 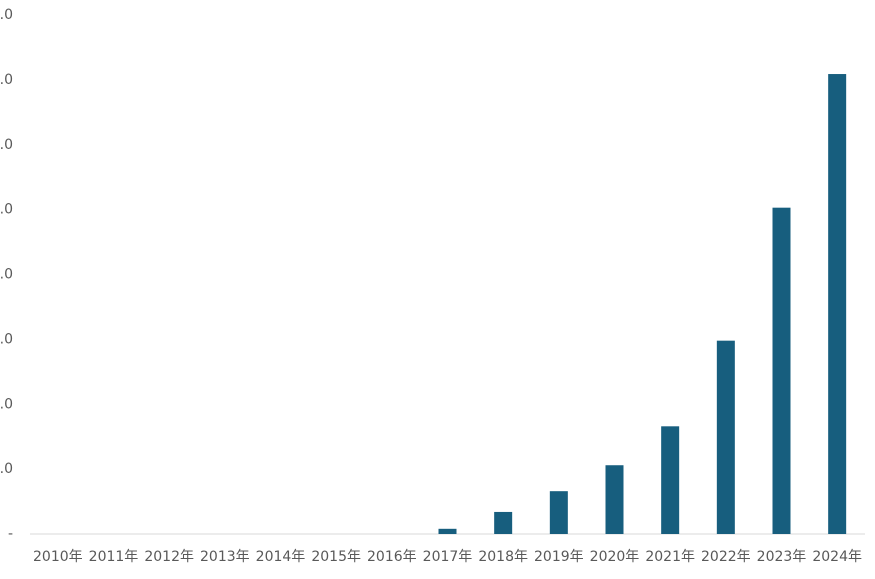 I want to click on x-tick-label: 2019年, so click(x=559, y=557).